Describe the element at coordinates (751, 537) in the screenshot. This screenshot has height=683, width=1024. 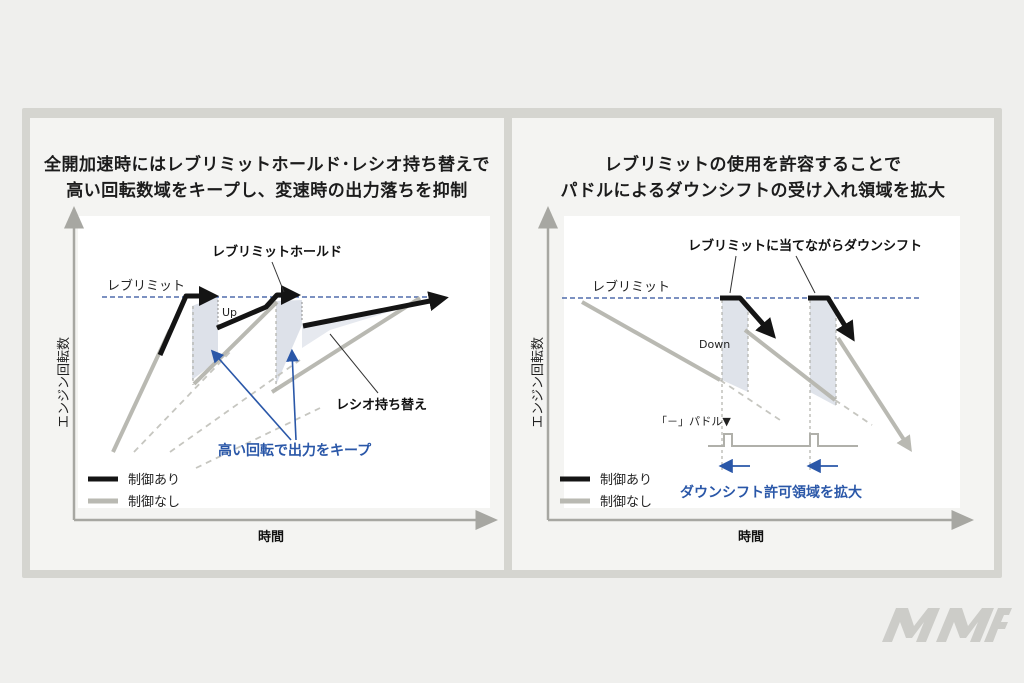
I see `right-x-axis-label: 時間` at that location.